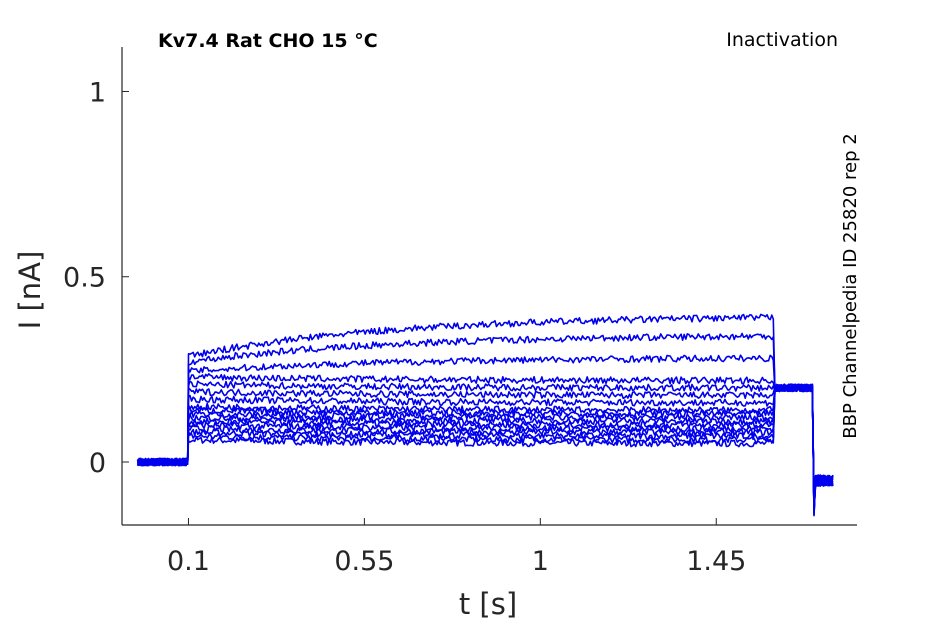  I want to click on x-tick-label: 1.45, so click(716, 561).